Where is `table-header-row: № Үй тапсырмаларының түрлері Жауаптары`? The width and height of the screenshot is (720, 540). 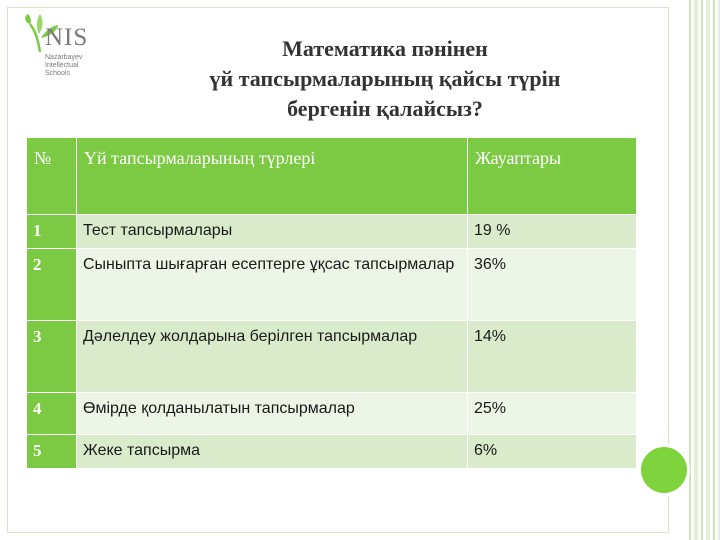 table-header-row: № Үй тапсырмаларының түрлері Жауаптары is located at coordinates (331, 176).